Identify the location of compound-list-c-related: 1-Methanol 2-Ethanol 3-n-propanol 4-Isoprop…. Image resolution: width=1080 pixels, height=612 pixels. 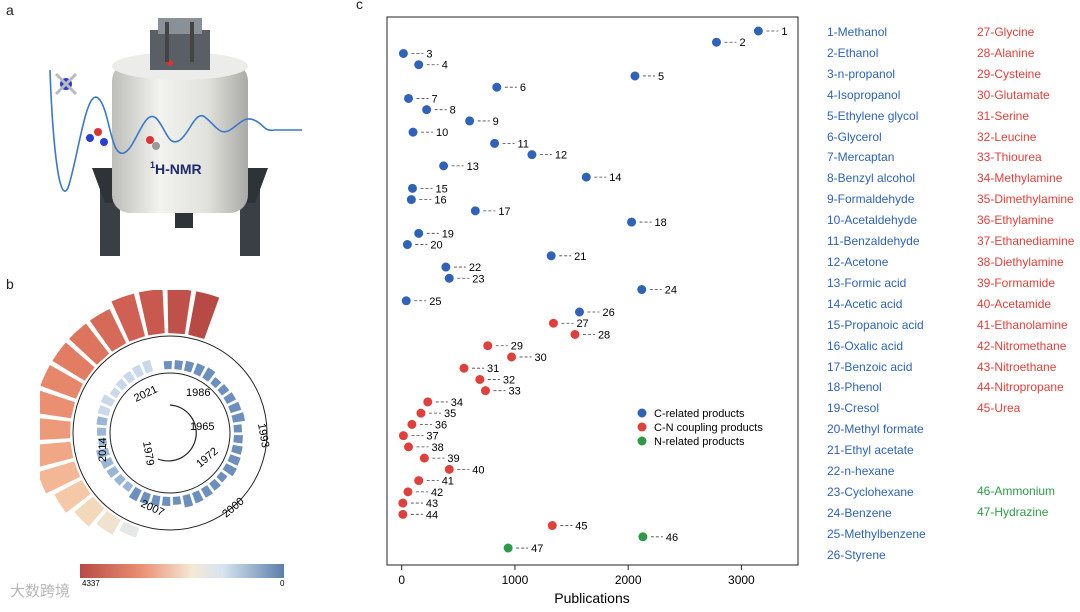
(876, 294).